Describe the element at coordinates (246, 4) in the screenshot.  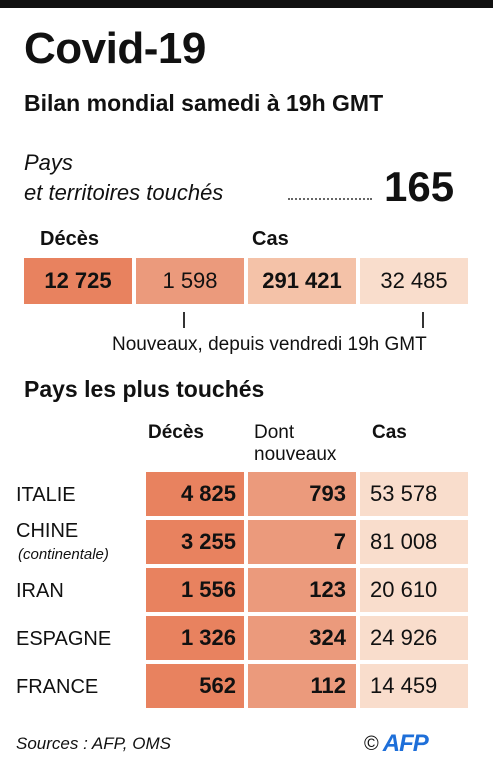
I see `top-rule` at that location.